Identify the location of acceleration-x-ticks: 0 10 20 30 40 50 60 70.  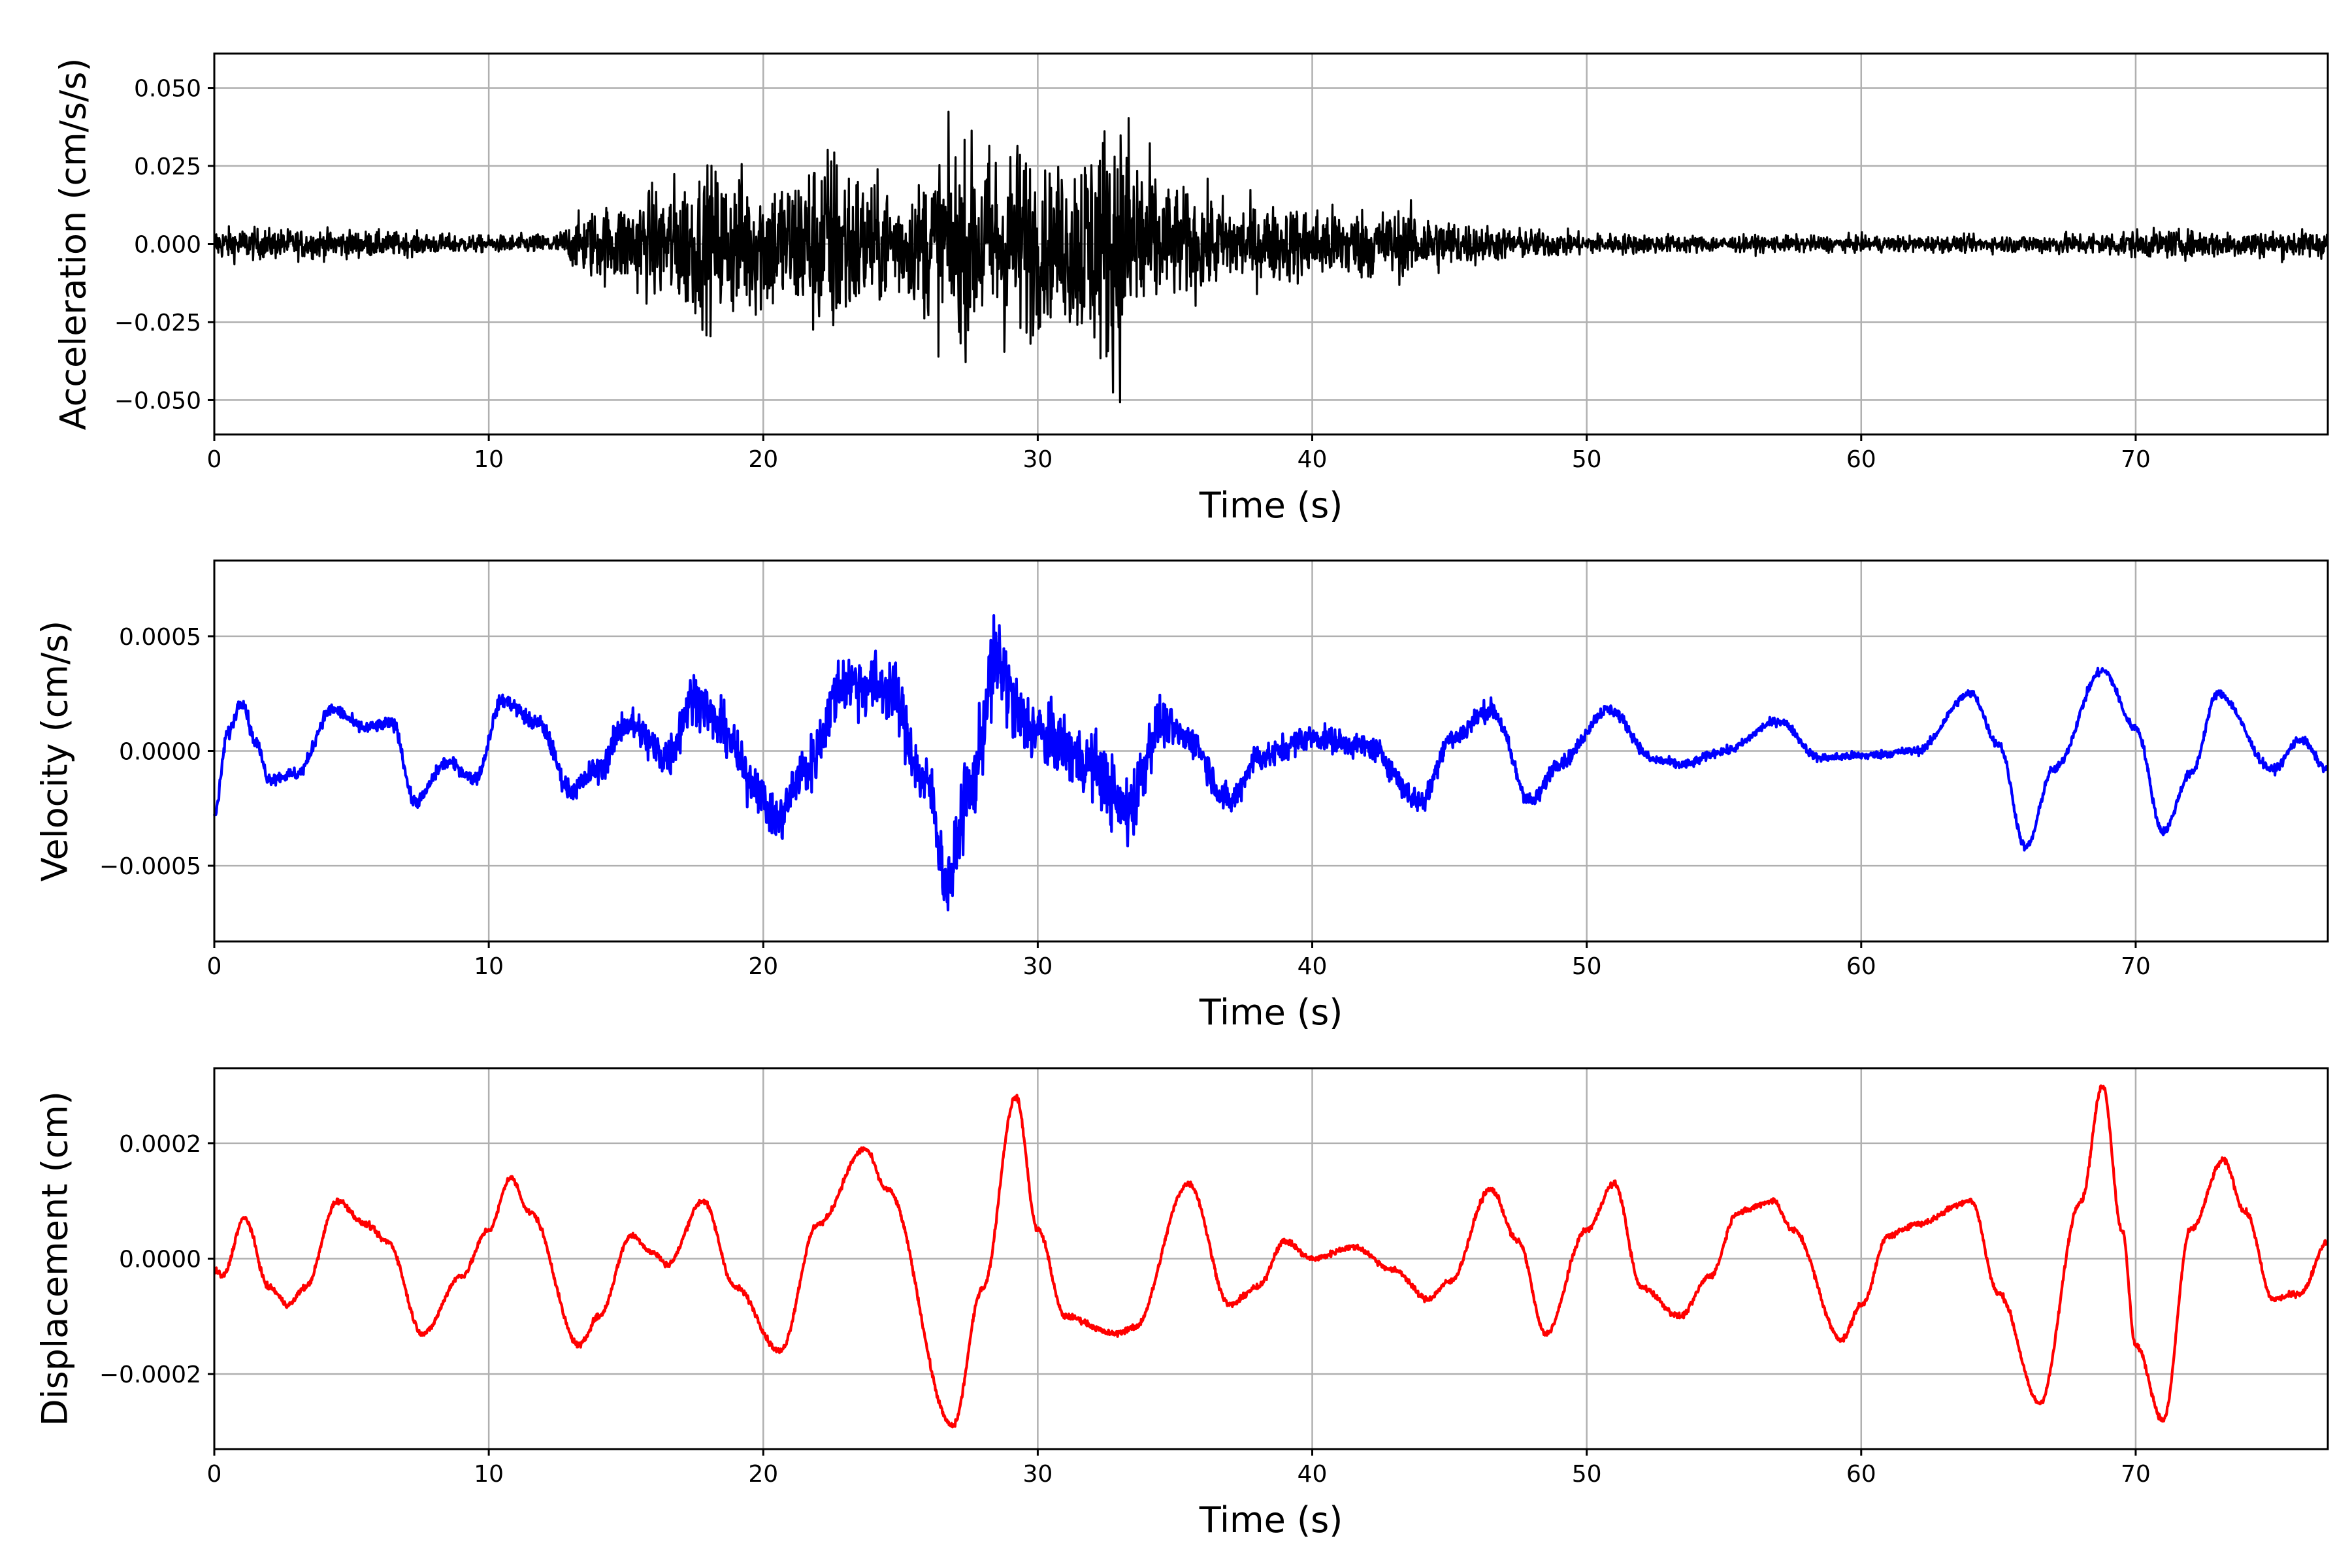
(1179, 453).